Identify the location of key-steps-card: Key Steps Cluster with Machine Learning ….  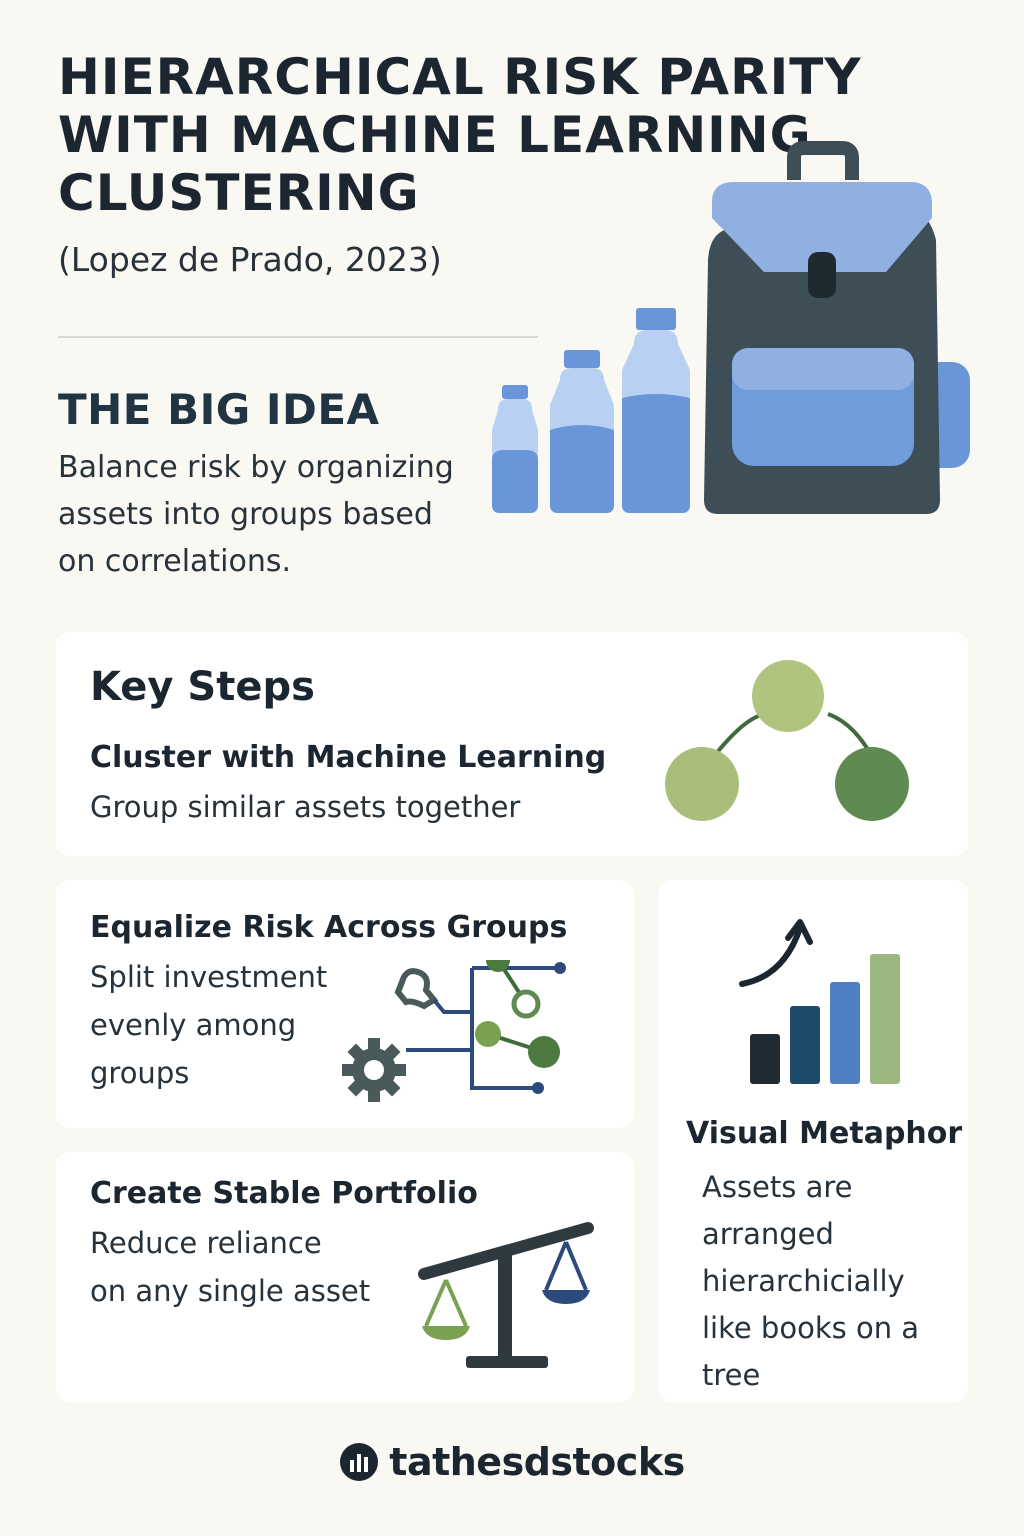
(512, 744).